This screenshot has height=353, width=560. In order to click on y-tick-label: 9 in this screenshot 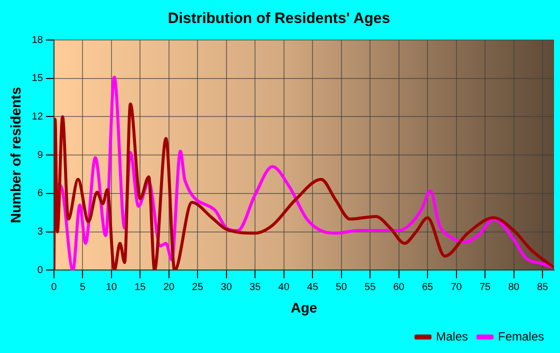, I will do `click(40, 155)`.